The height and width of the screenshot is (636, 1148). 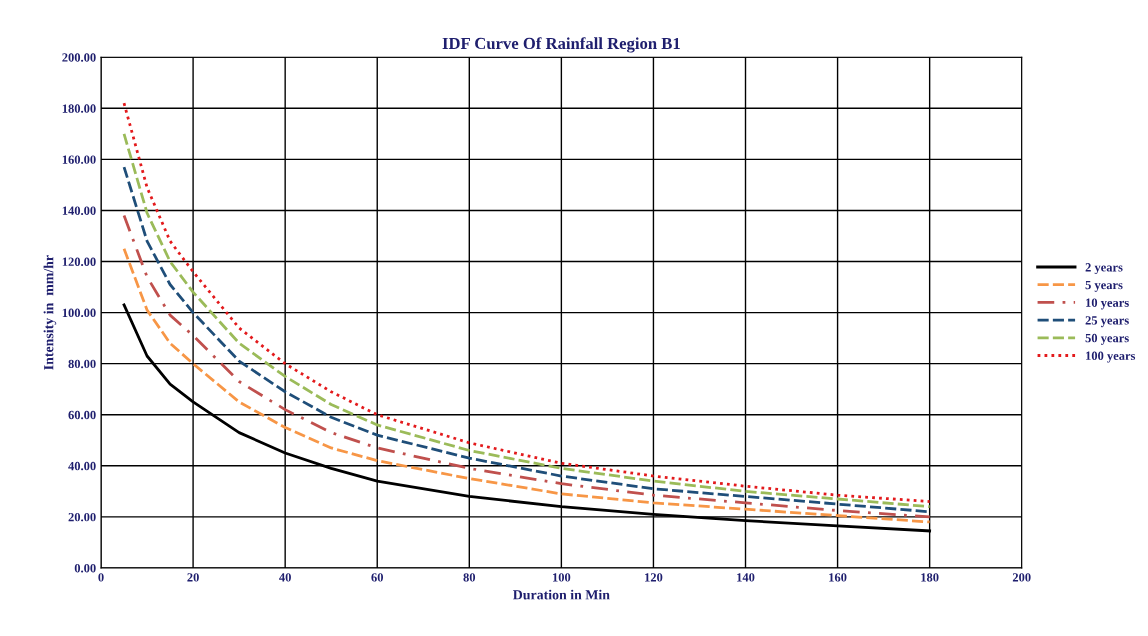 I want to click on x-tick-label: 160, so click(x=838, y=577).